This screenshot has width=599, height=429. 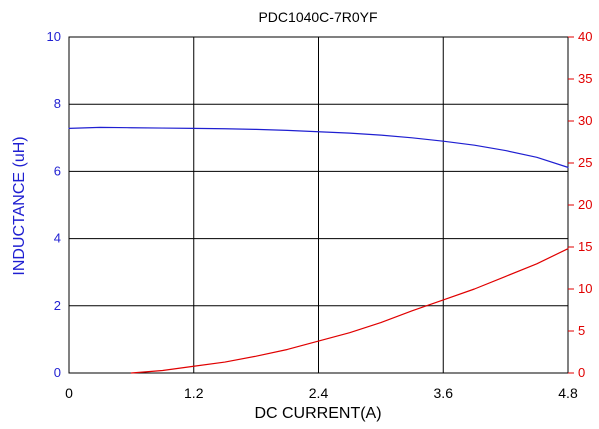 What do you see at coordinates (581, 330) in the screenshot?
I see `right-y-tick-label: 5` at bounding box center [581, 330].